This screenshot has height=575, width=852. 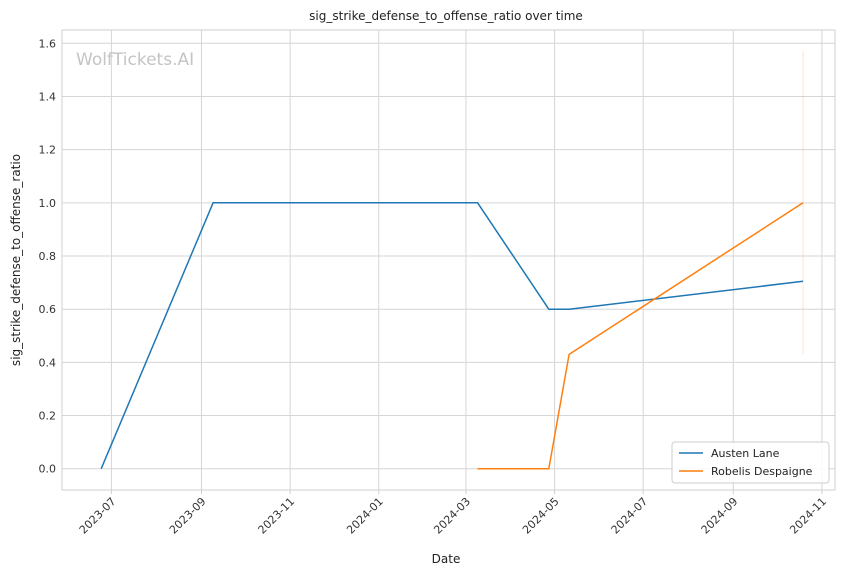 I want to click on y-tick-label: 0.8, so click(x=48, y=256).